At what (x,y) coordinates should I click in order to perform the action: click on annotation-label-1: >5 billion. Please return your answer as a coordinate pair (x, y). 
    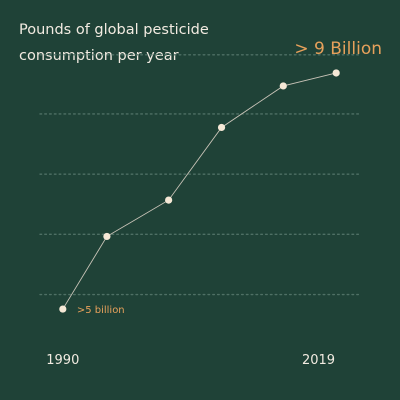
    Looking at the image, I should click on (101, 310).